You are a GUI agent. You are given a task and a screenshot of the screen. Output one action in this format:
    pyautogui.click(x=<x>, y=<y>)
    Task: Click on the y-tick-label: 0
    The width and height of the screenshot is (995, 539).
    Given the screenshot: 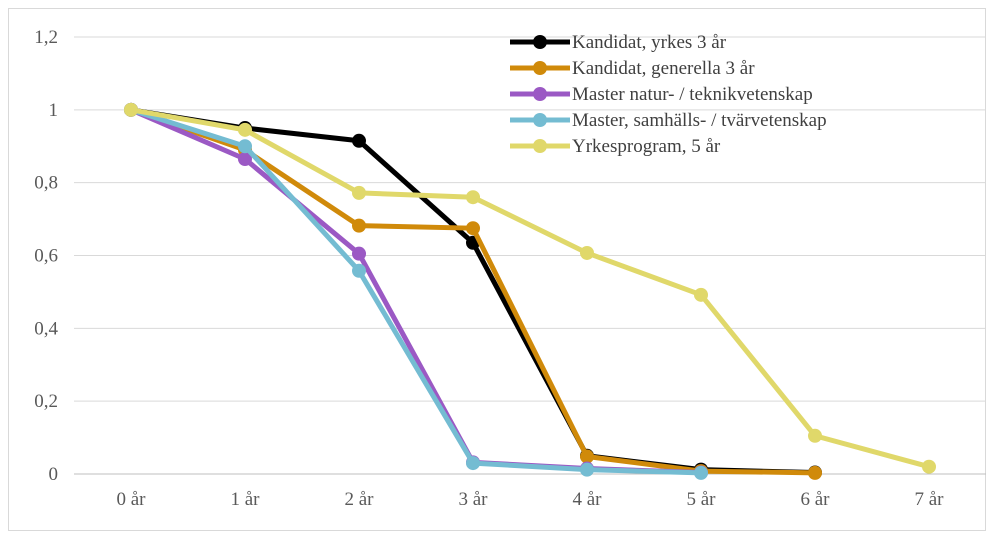 What is the action you would take?
    pyautogui.click(x=54, y=474)
    